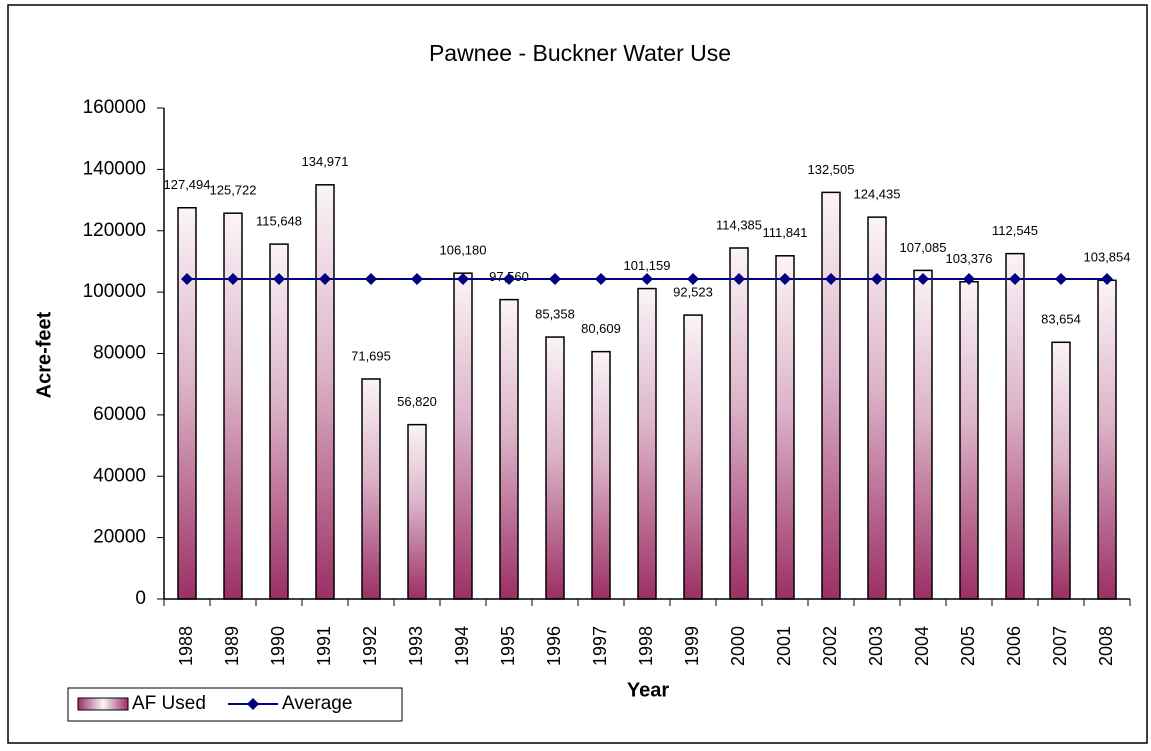  What do you see at coordinates (923, 247) in the screenshot?
I see `data-label: 107,085` at bounding box center [923, 247].